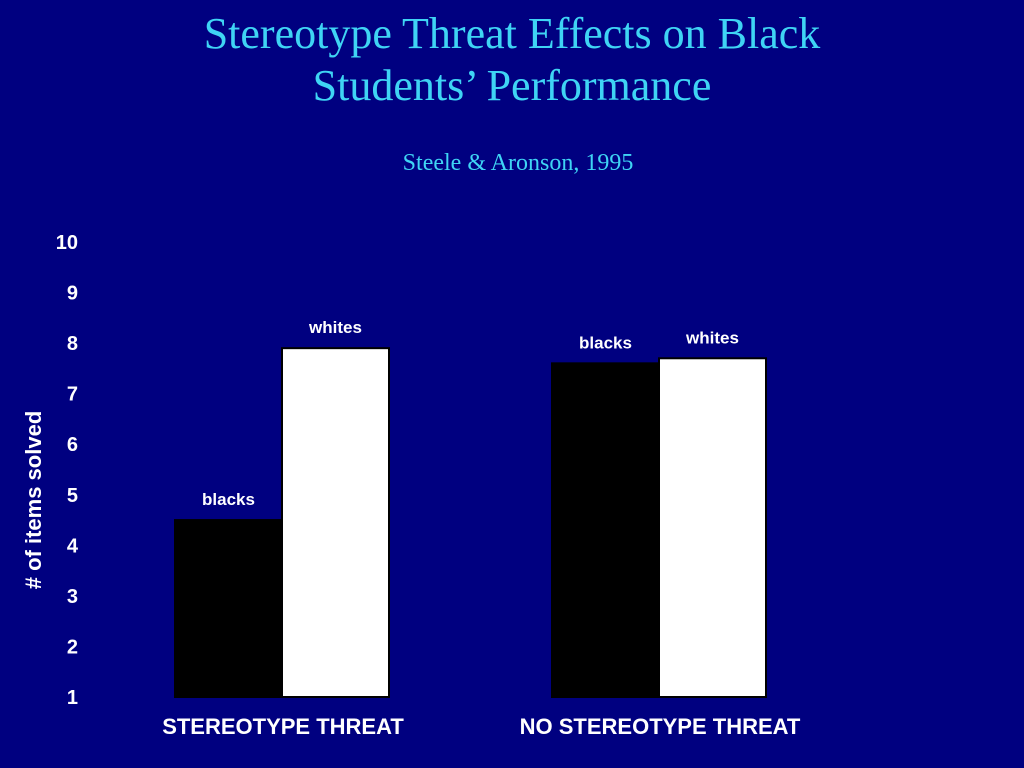 The height and width of the screenshot is (768, 1024). Describe the element at coordinates (72, 445) in the screenshot. I see `y-tick-label: 6` at that location.